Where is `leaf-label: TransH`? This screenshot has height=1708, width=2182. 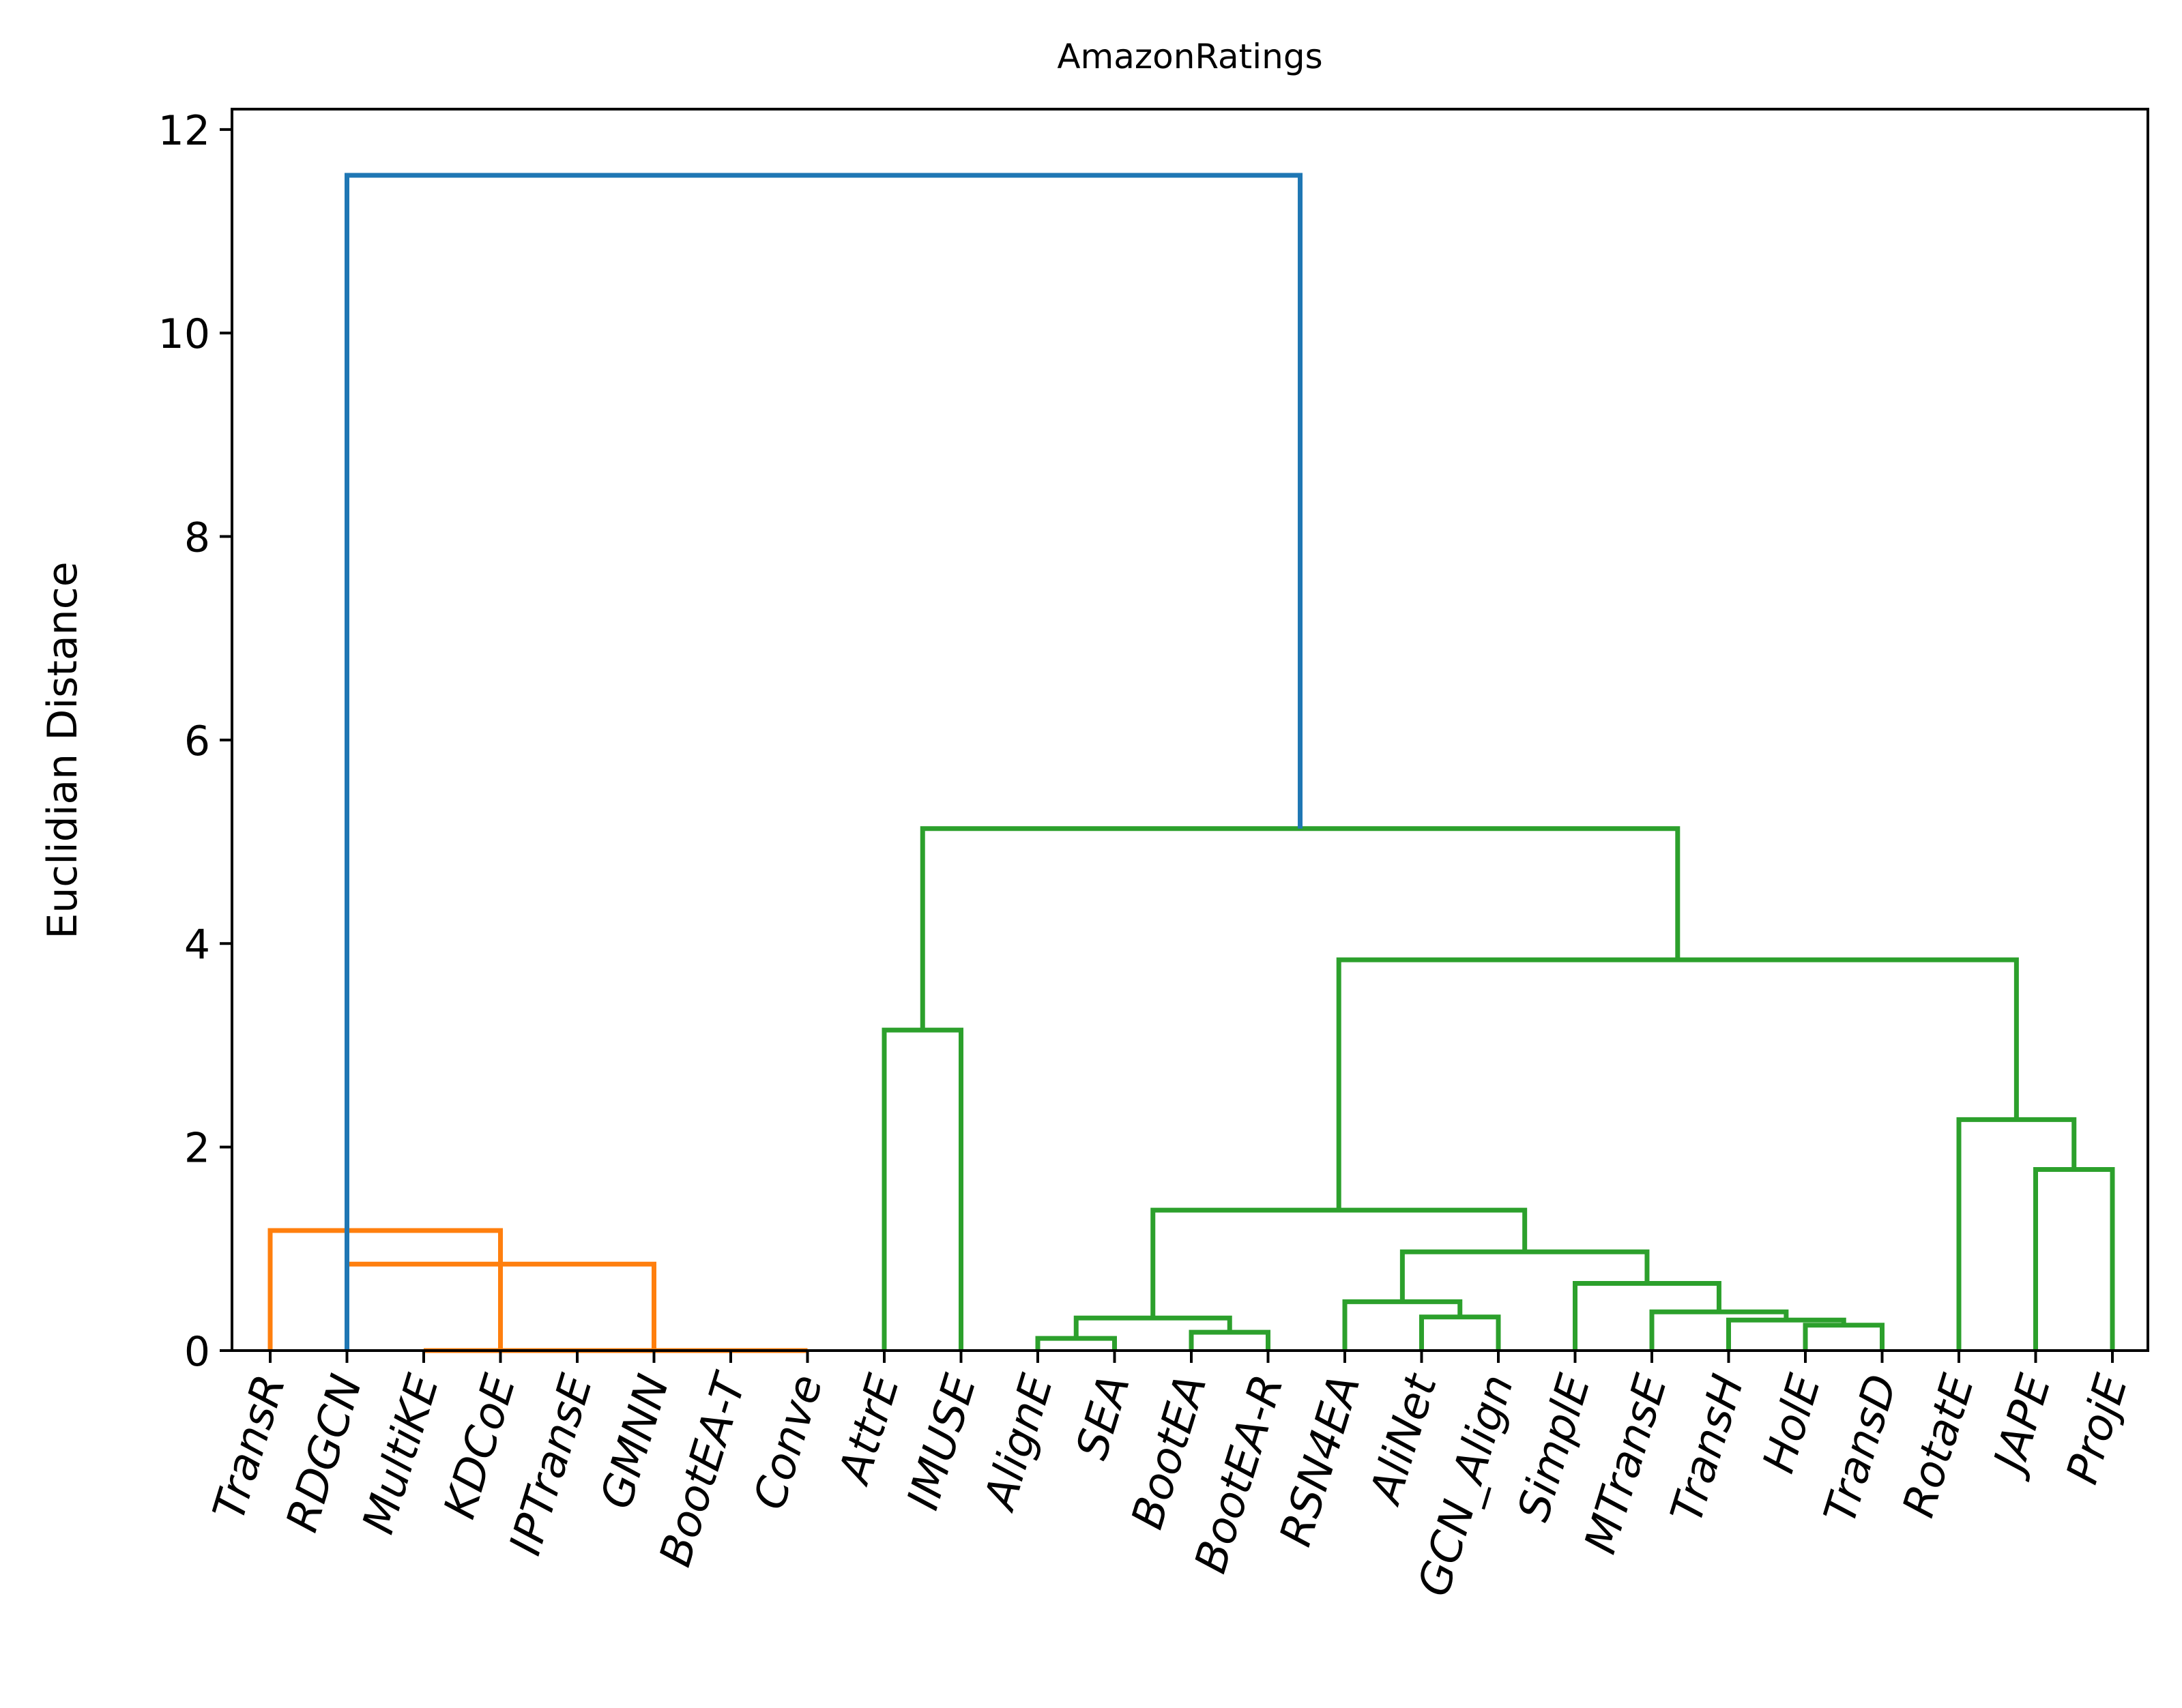 leaf-label: TransH is located at coordinates (1707, 1449).